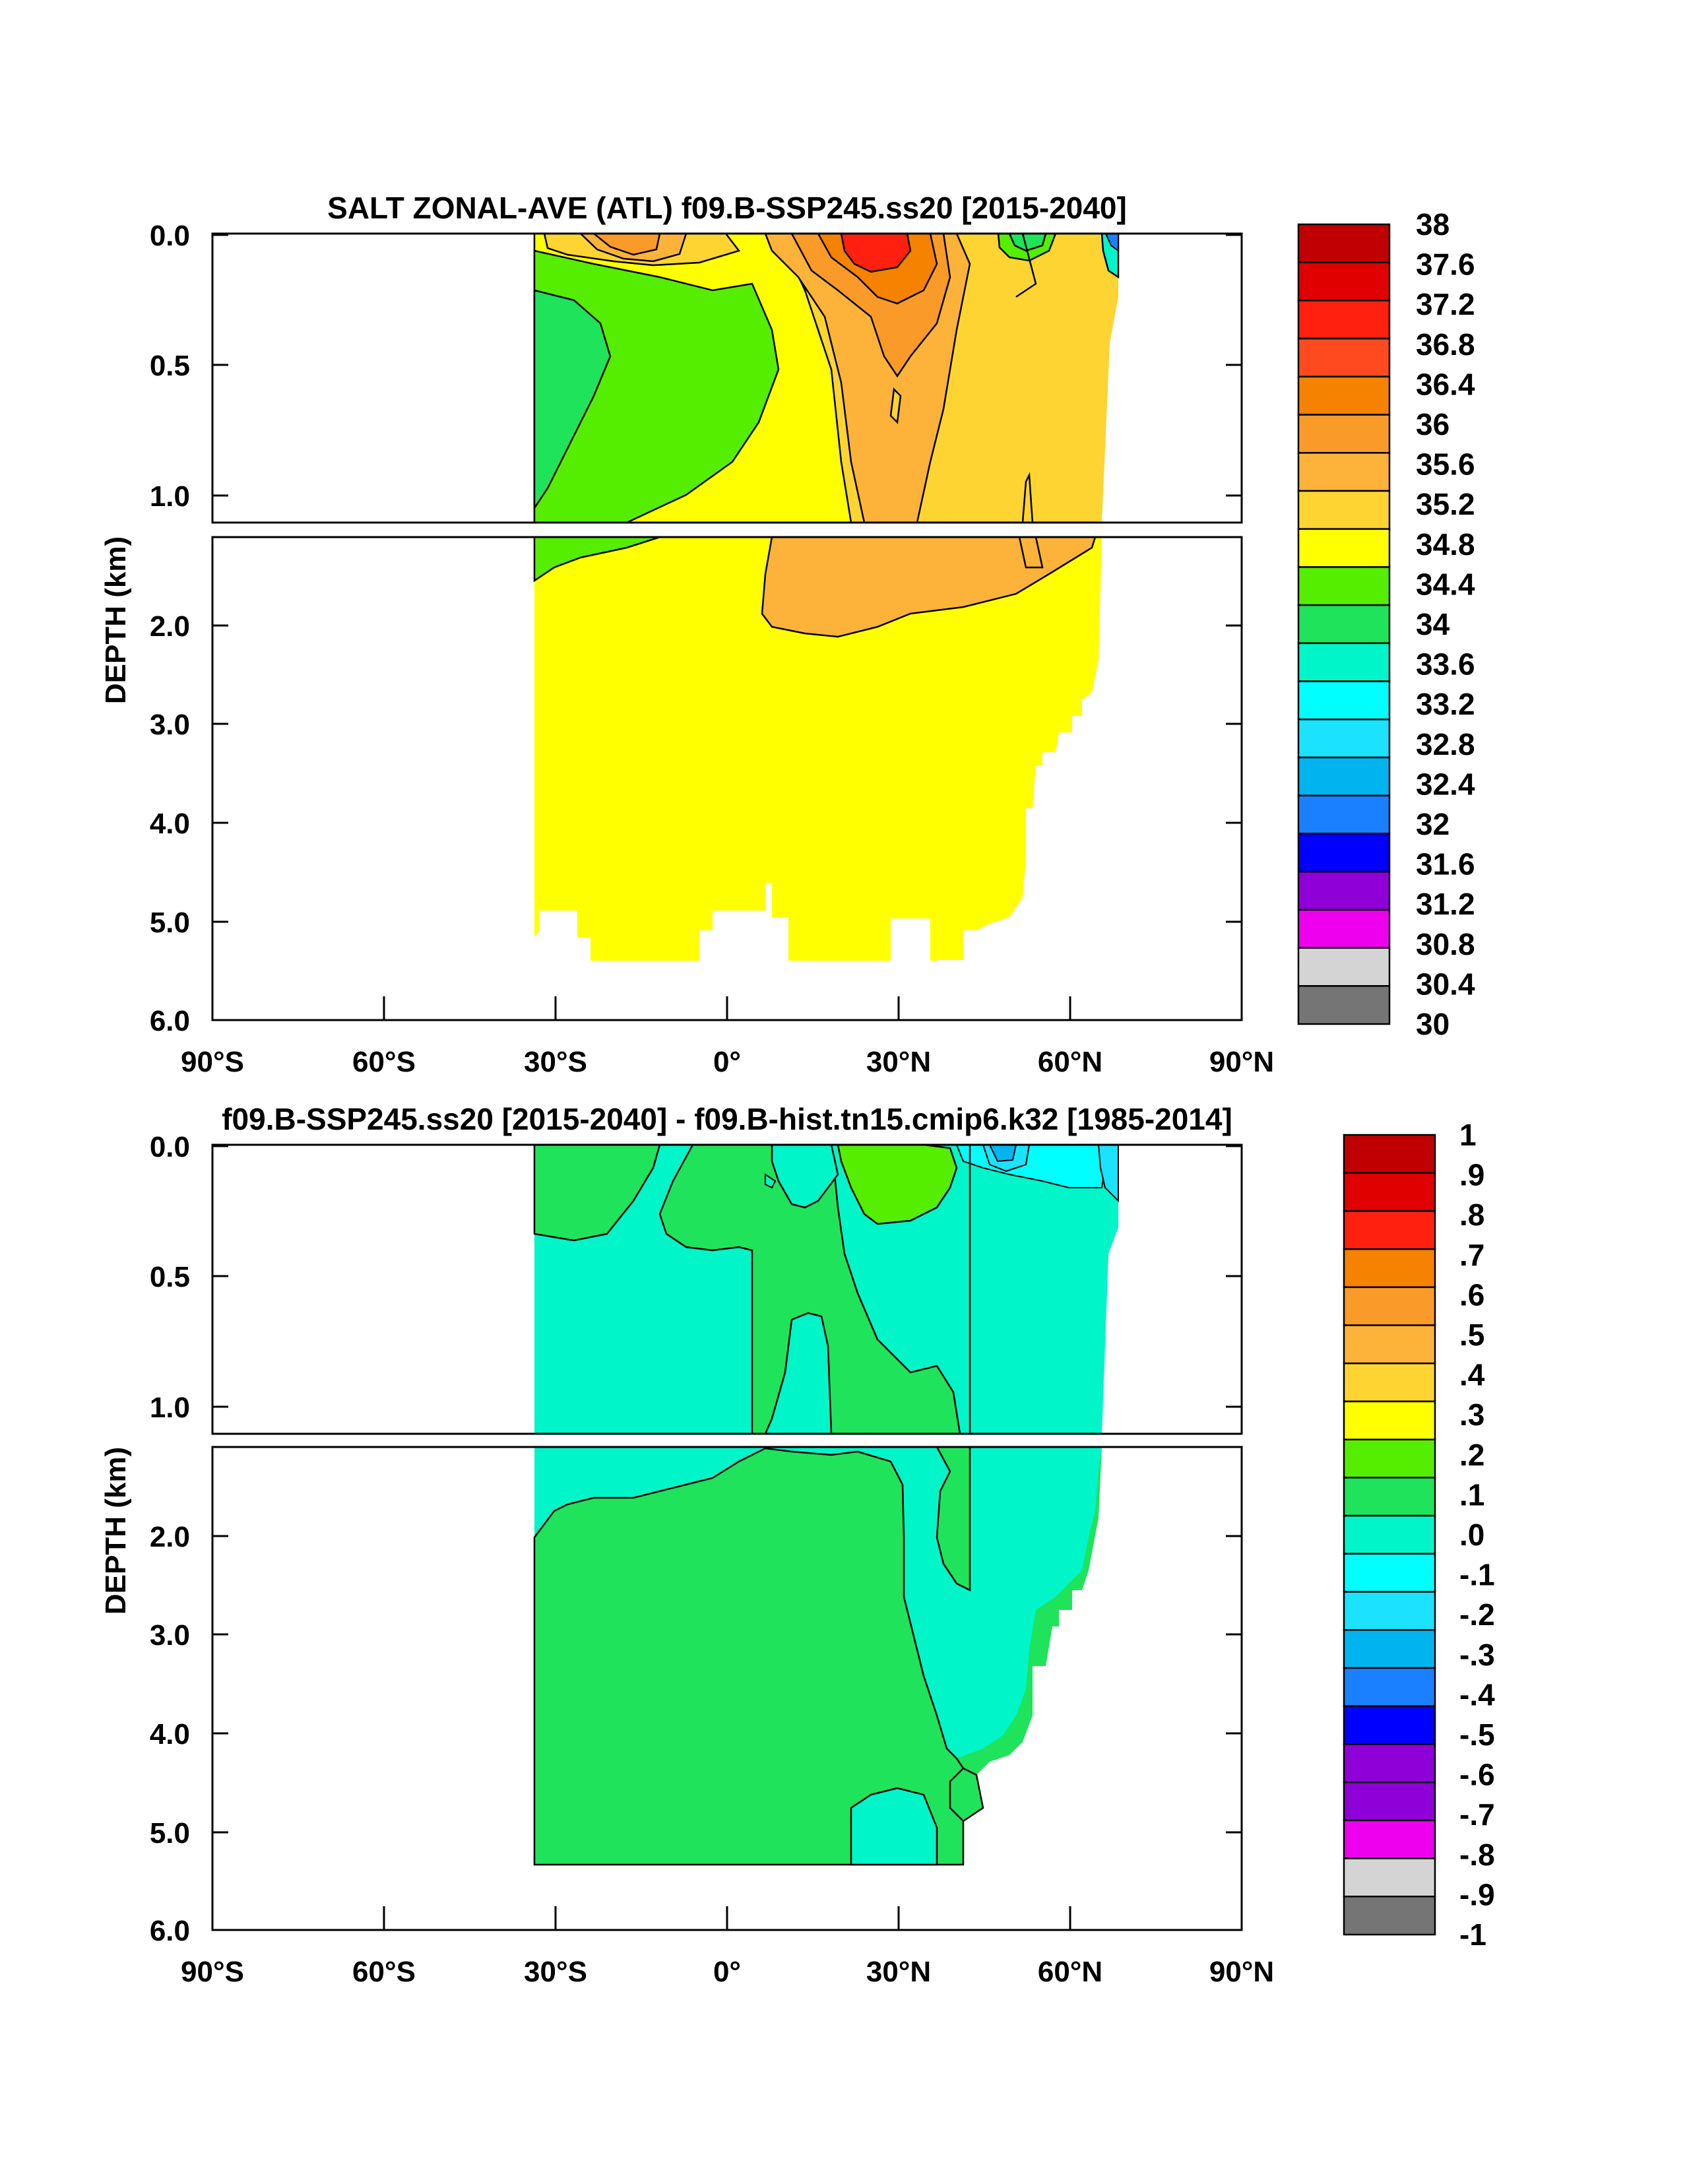 The image size is (1689, 2184). Describe the element at coordinates (727, 1062) in the screenshot. I see `top-x-tick-label: 0°` at that location.